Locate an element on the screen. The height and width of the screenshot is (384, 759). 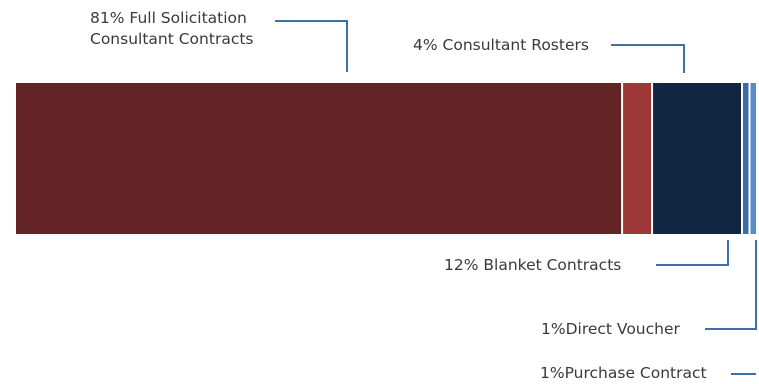
label-blanket-contracts: 12% Blanket Contracts is located at coordinates (532, 265).